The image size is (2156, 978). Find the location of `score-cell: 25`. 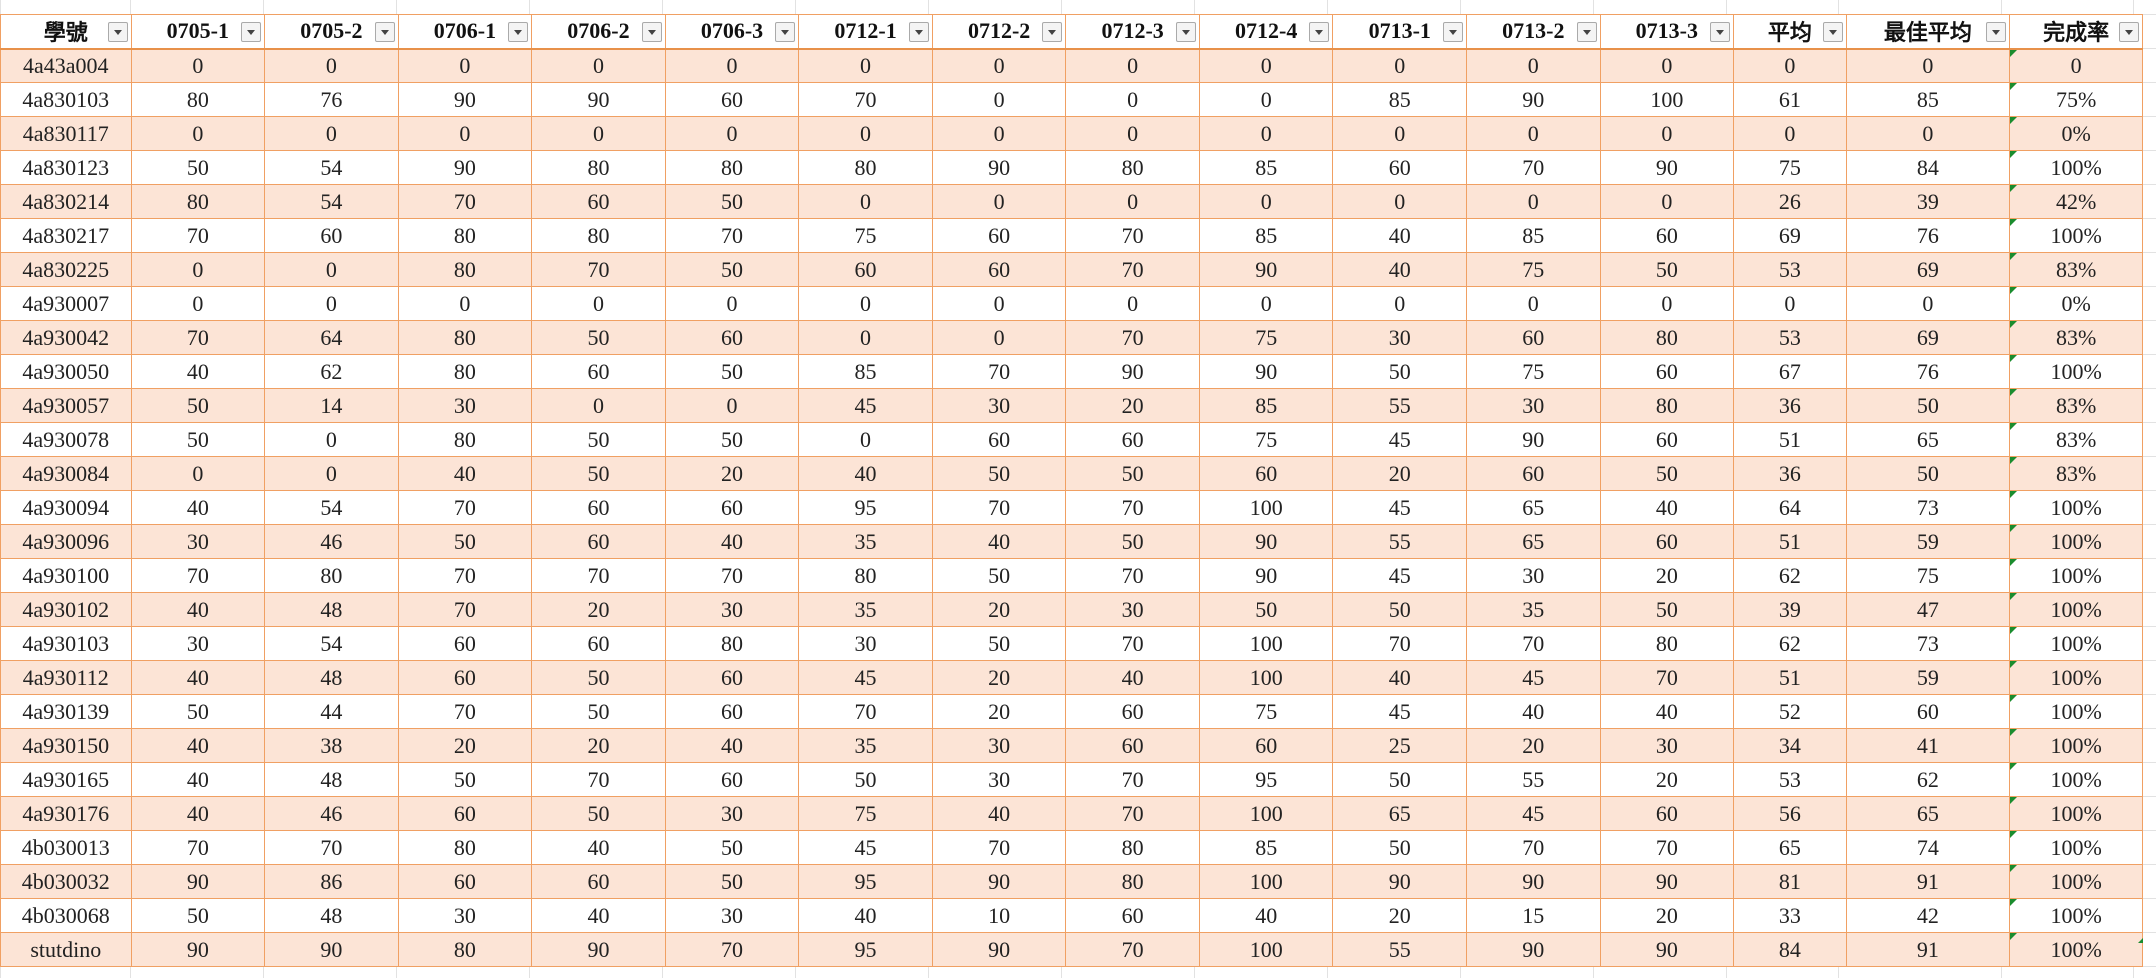

score-cell: 25 is located at coordinates (1400, 745).